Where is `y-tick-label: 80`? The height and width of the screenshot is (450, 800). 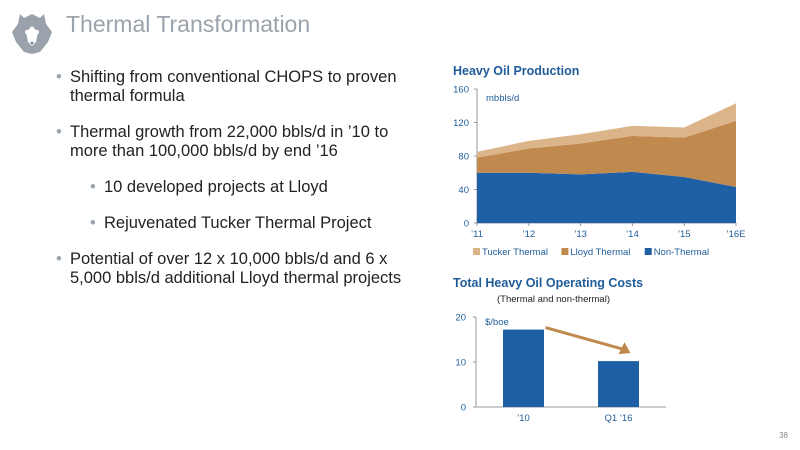 y-tick-label: 80 is located at coordinates (463, 157).